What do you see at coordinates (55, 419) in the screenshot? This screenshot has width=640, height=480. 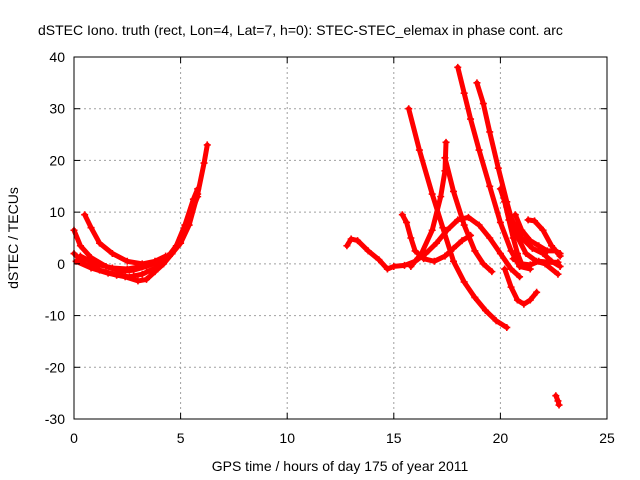 I see `y-tick-label: -30` at bounding box center [55, 419].